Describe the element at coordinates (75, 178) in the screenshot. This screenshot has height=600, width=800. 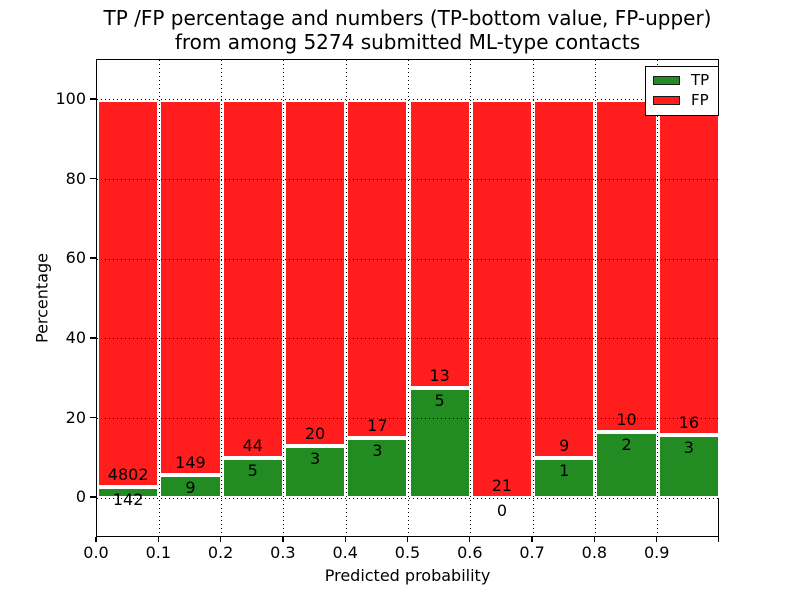
I see `y-tick-label: 80` at that location.